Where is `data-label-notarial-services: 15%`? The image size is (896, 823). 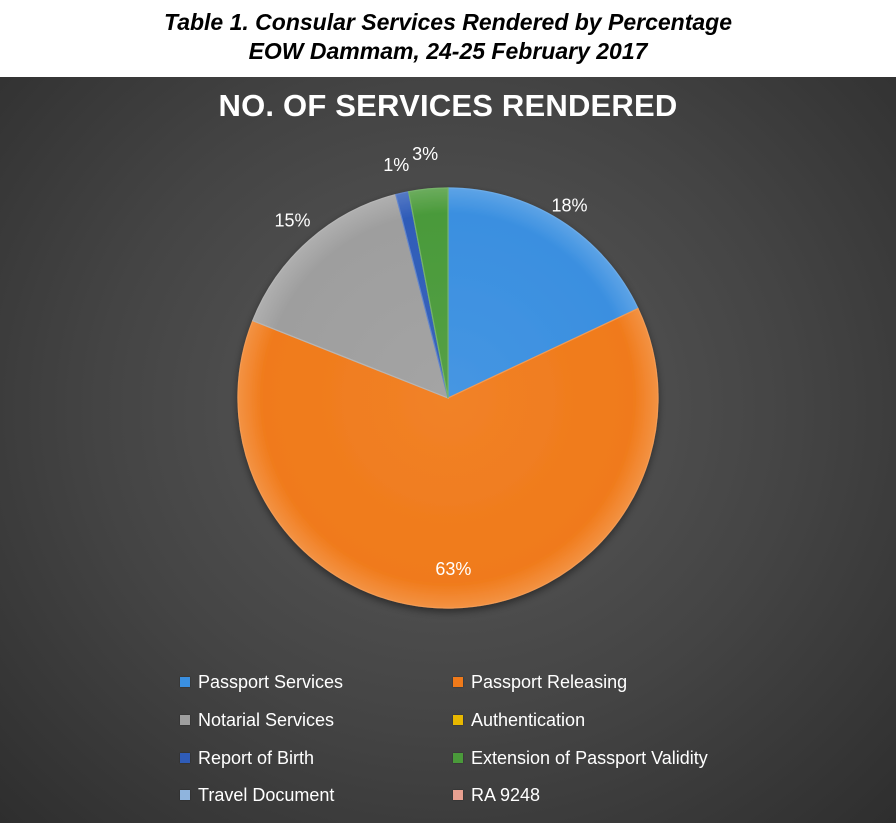 data-label-notarial-services: 15% is located at coordinates (292, 220).